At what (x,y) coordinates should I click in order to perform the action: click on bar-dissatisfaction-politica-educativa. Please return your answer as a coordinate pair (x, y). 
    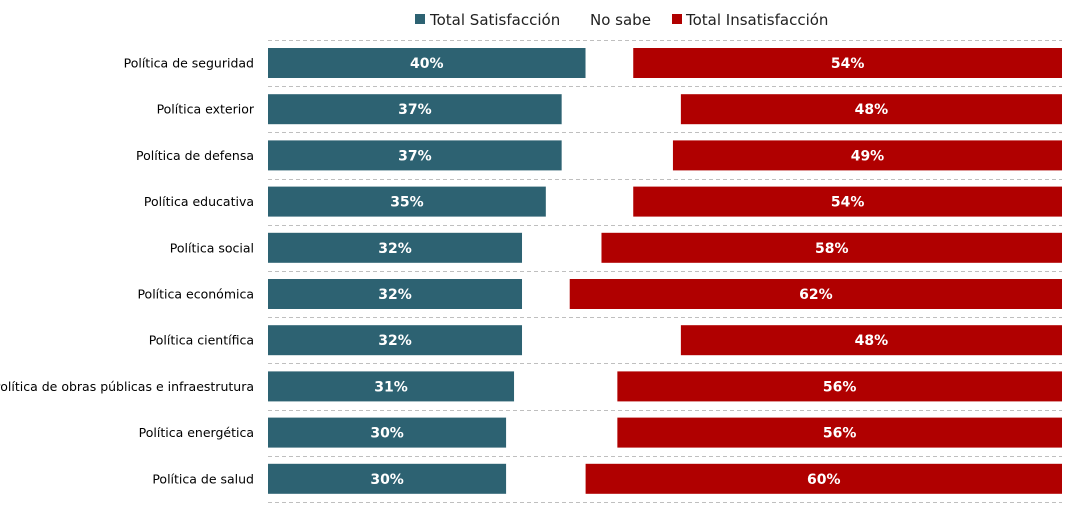
    Looking at the image, I should click on (847, 201).